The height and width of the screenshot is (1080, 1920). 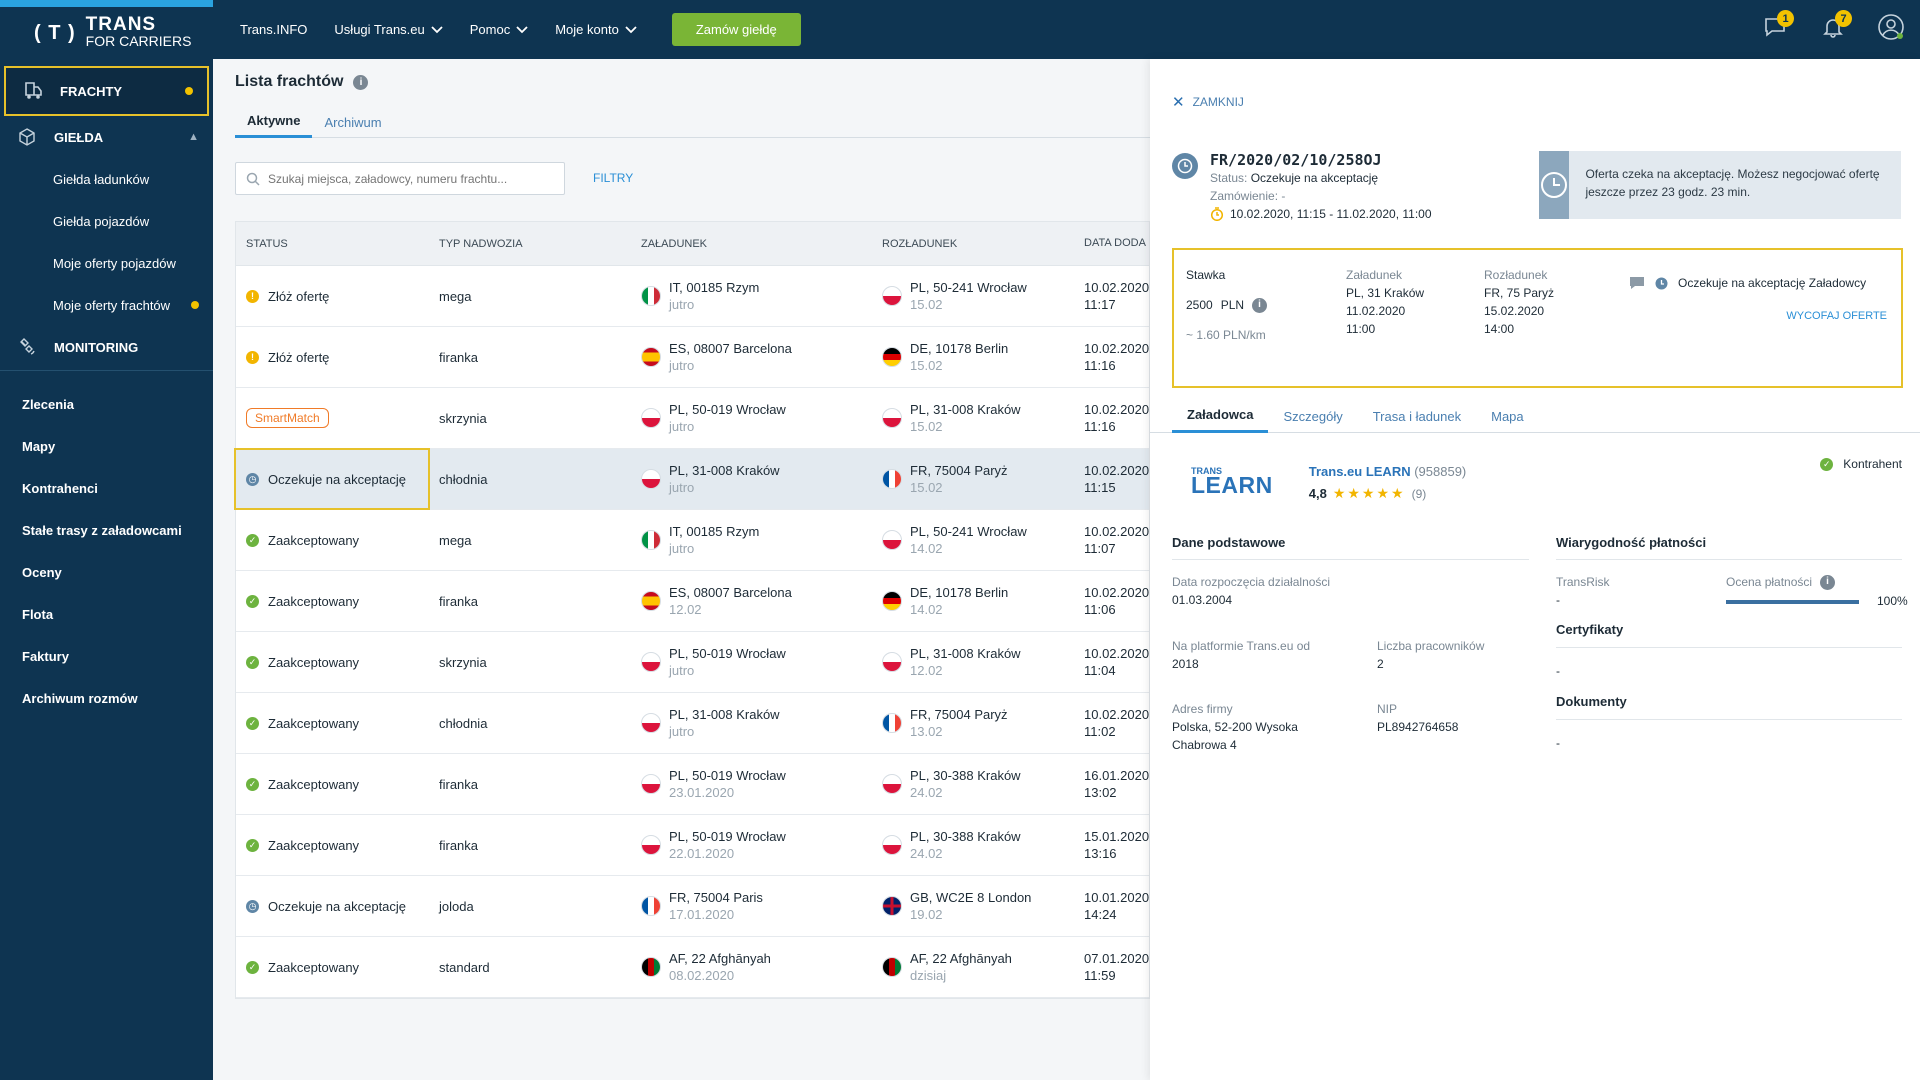 I want to click on sidebar-item-mapy: Mapy, so click(x=39, y=446).